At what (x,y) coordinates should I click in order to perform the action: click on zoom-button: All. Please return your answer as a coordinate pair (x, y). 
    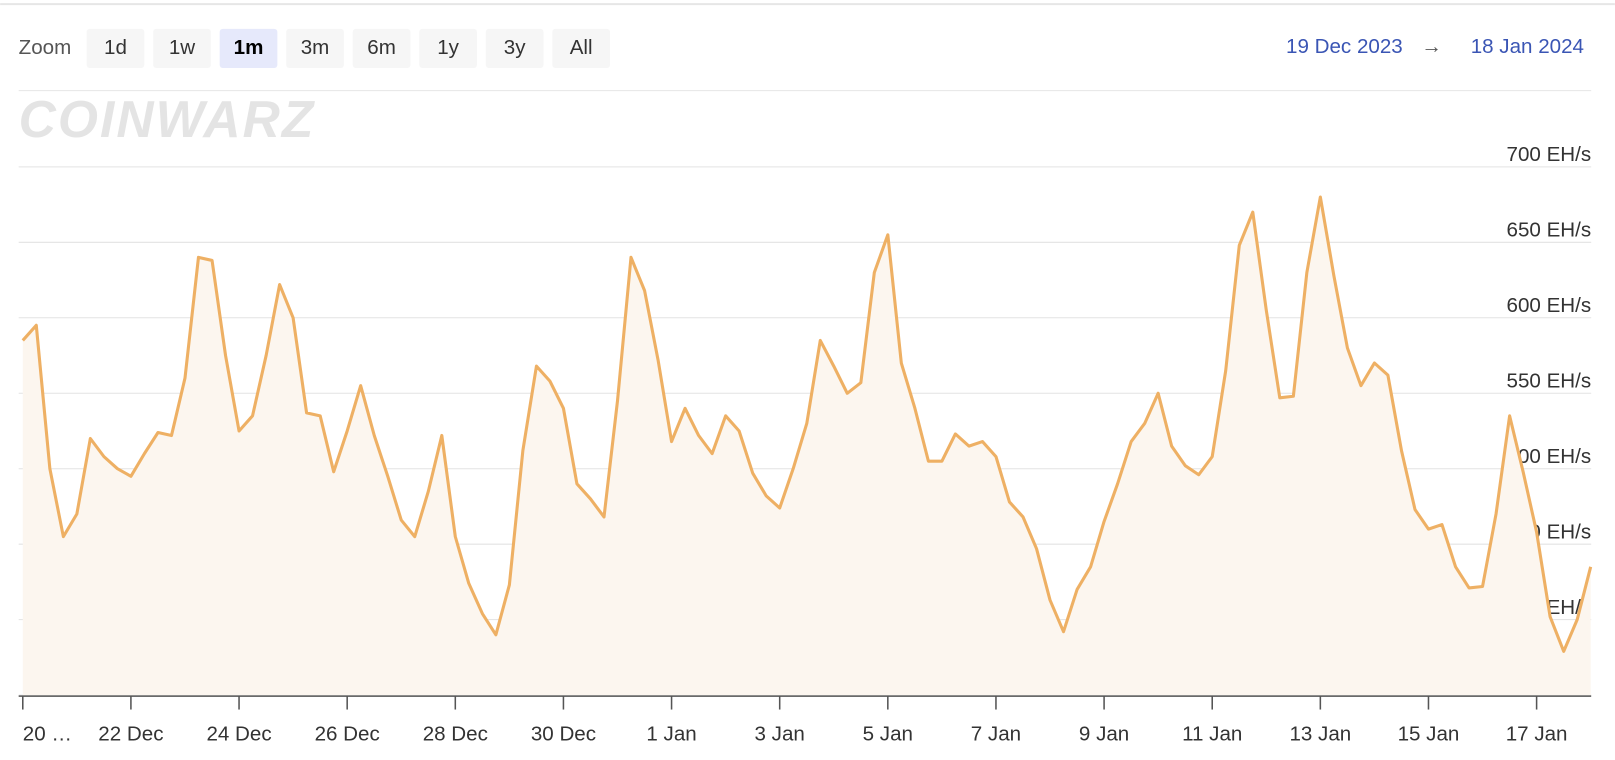
    Looking at the image, I should click on (581, 48).